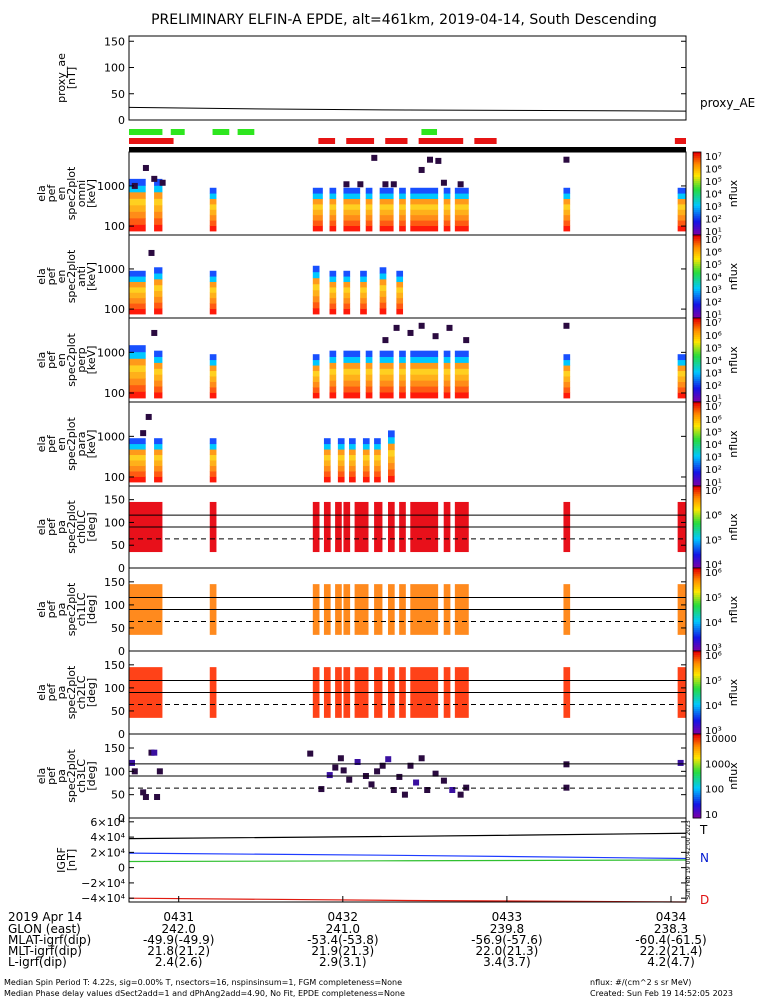 Image resolution: width=775 pixels, height=1000 pixels. What do you see at coordinates (671, 917) in the screenshot?
I see `time-tick-label: 0434` at bounding box center [671, 917].